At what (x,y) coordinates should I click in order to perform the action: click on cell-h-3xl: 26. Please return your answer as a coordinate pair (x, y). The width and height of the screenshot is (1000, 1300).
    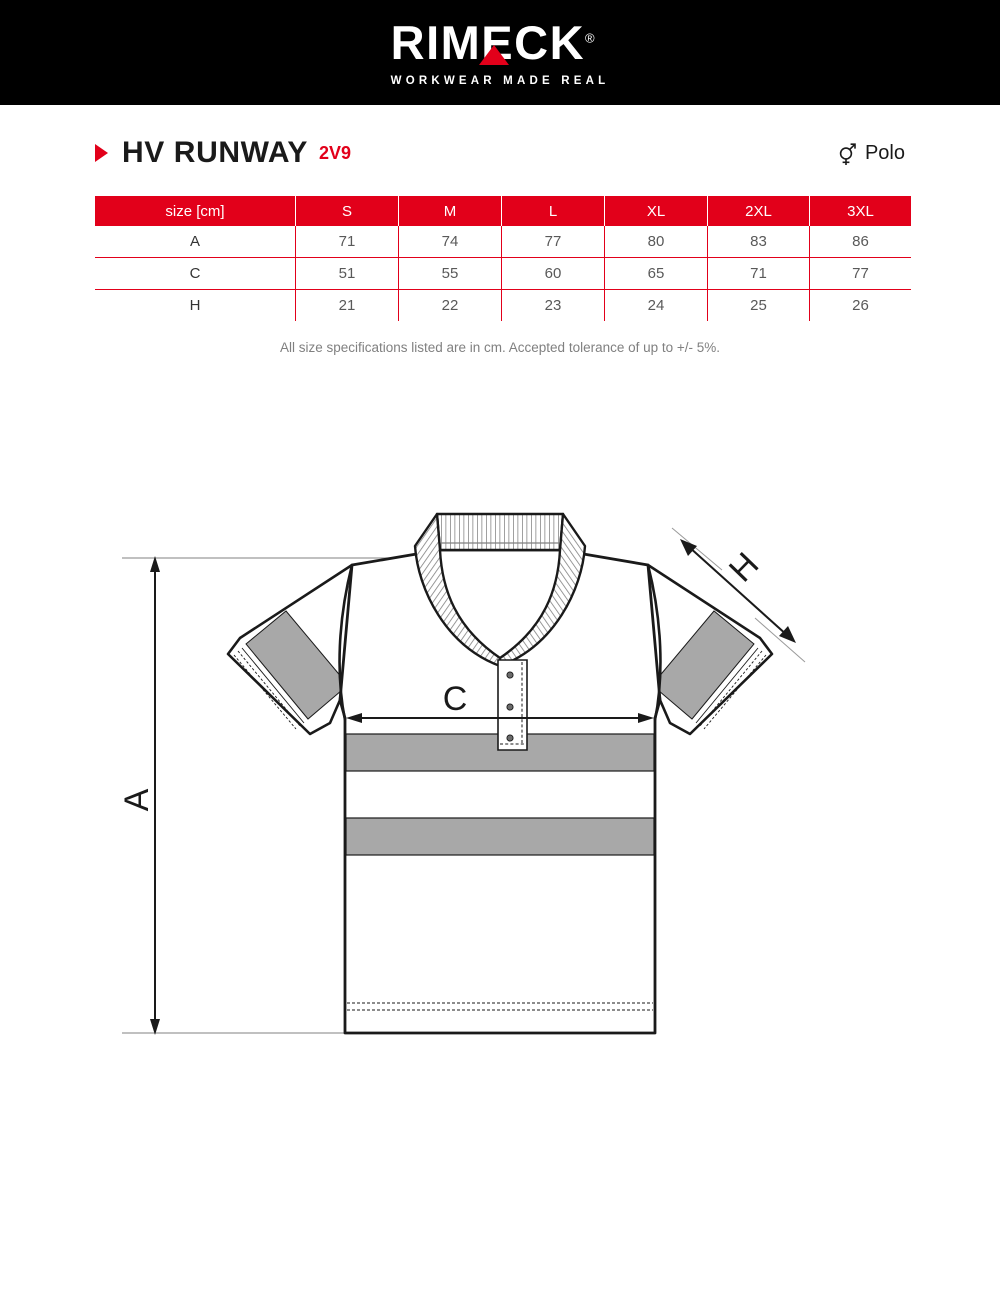
    Looking at the image, I should click on (860, 305).